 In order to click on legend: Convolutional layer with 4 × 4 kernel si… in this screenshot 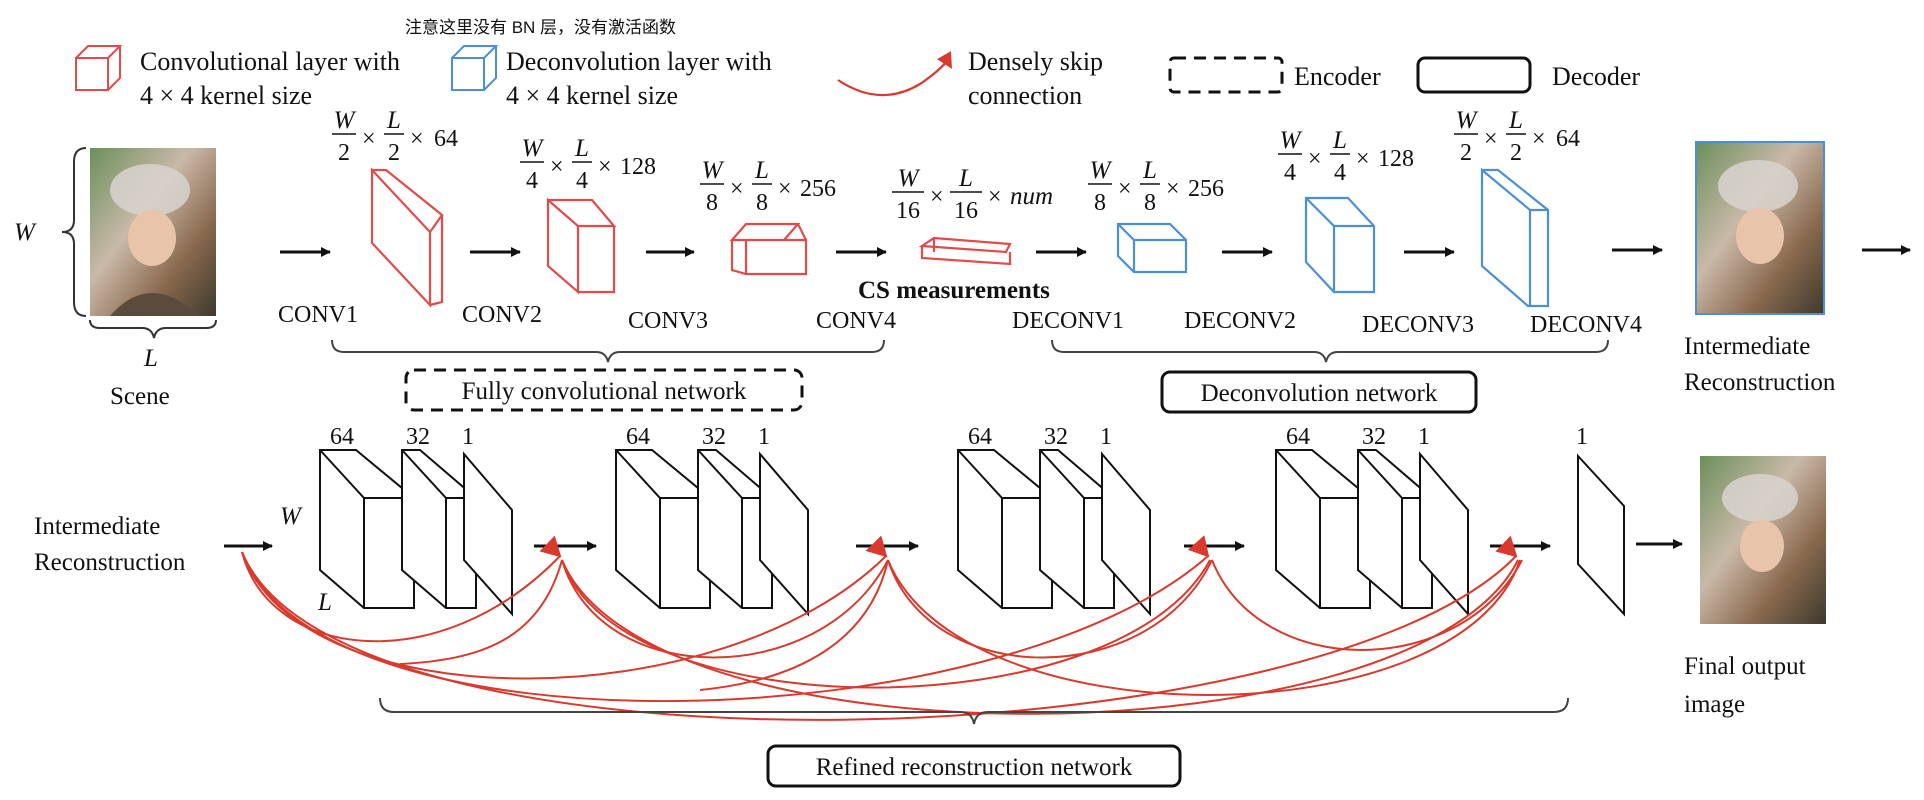, I will do `click(857, 77)`.